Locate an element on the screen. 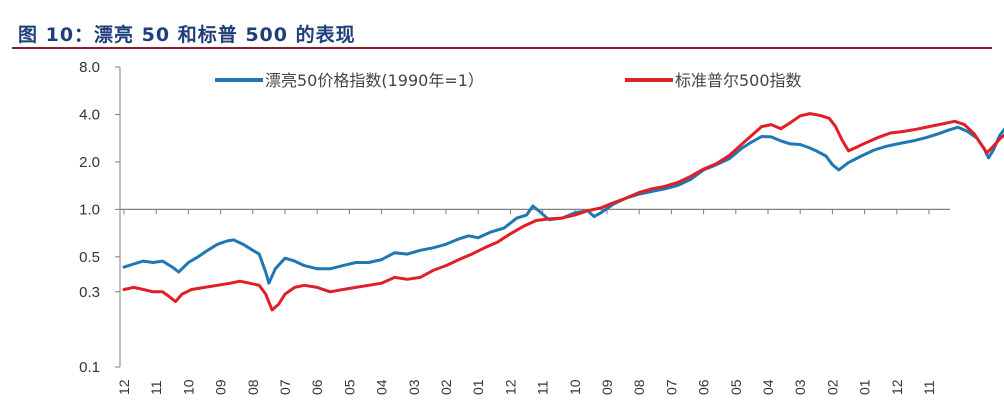 The image size is (1004, 400). figure-title: 图 10：漂亮 50 和标普 500 的表现 is located at coordinates (187, 35).